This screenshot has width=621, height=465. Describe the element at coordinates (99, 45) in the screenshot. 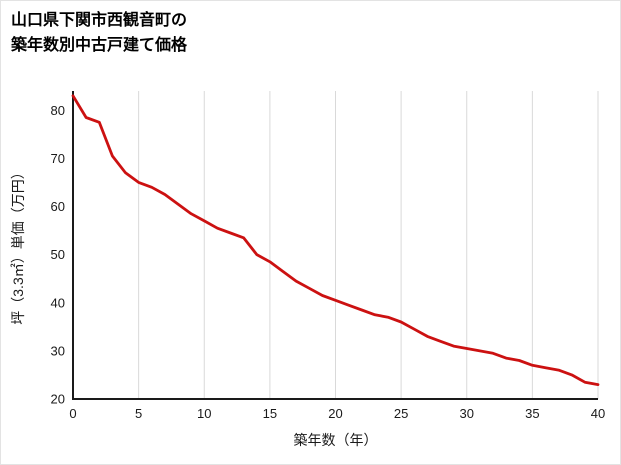

I see `chart-title-line2: 築年数別中古戸建て価格` at that location.